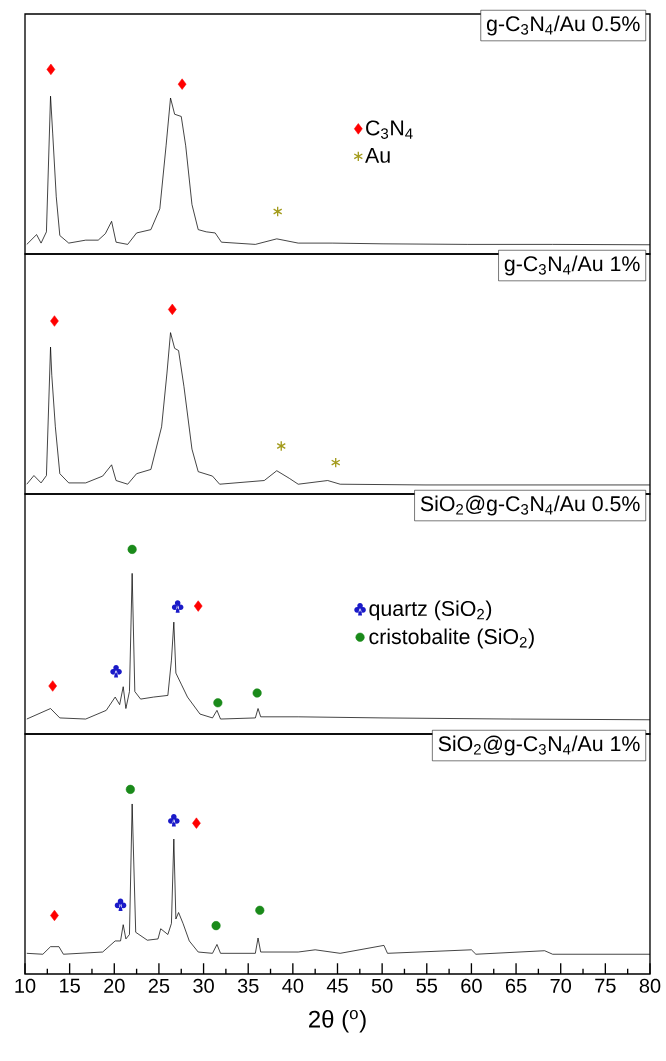 This screenshot has height=1061, width=666. What do you see at coordinates (539, 745) in the screenshot?
I see `chart-title: SiO$_{2}$@g-C$_{3}$N$_{4}$/Au 1%` at bounding box center [539, 745].